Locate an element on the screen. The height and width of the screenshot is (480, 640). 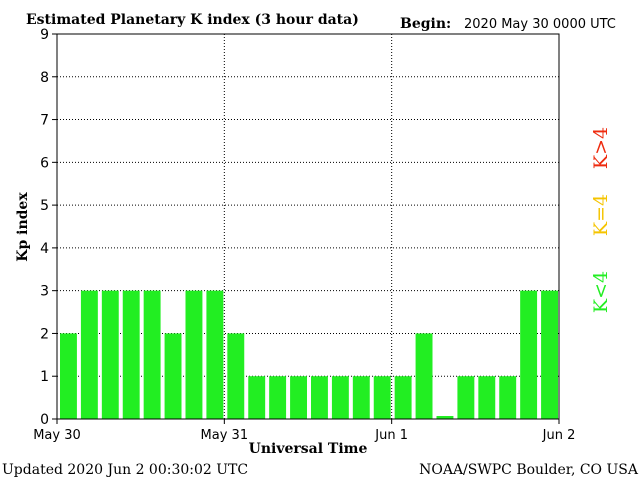
y-tick-label: 4 is located at coordinates (44, 249).